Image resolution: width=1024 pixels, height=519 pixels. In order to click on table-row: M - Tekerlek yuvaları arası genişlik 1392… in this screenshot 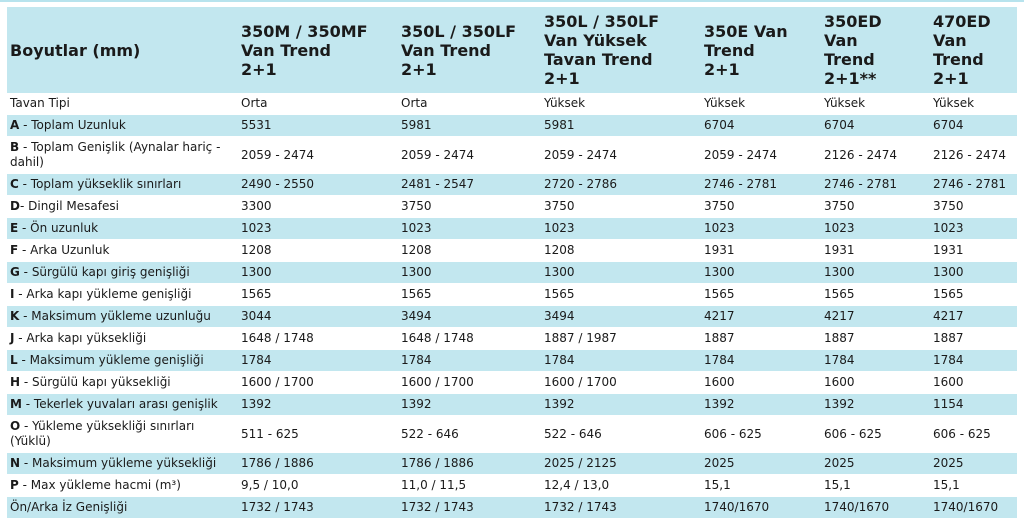, I will do `click(512, 404)`.